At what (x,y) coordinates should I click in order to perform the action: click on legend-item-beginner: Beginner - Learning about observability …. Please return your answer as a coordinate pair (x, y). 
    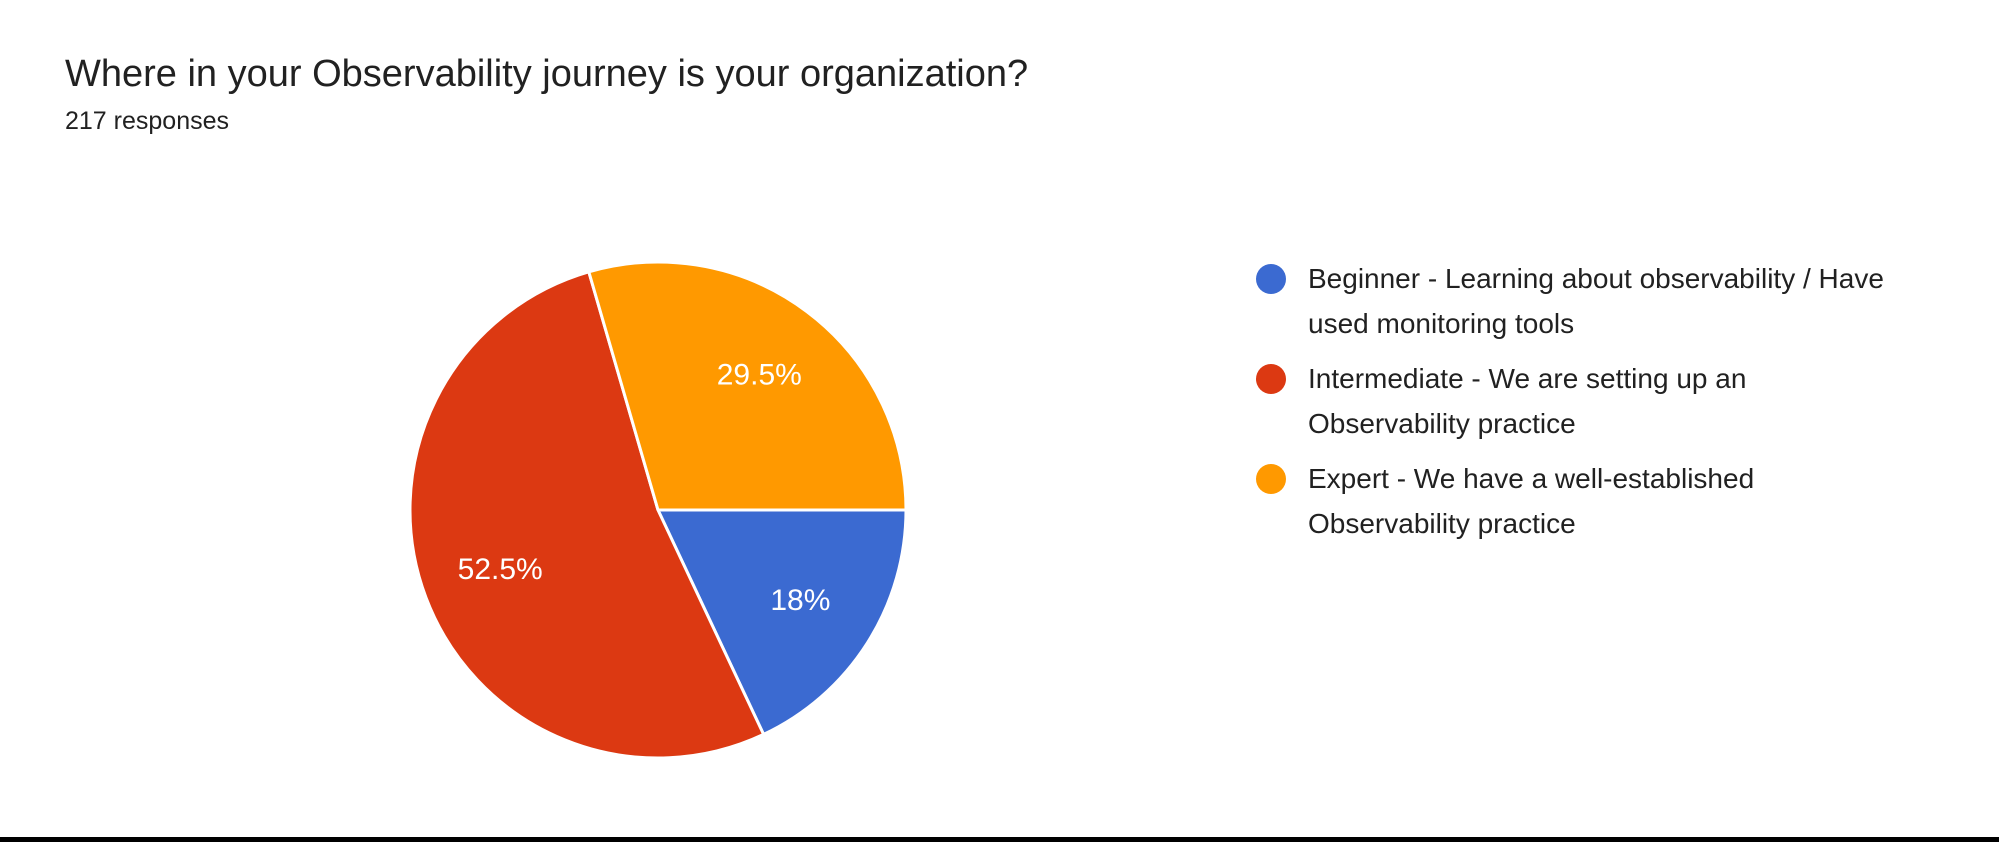
    Looking at the image, I should click on (1581, 301).